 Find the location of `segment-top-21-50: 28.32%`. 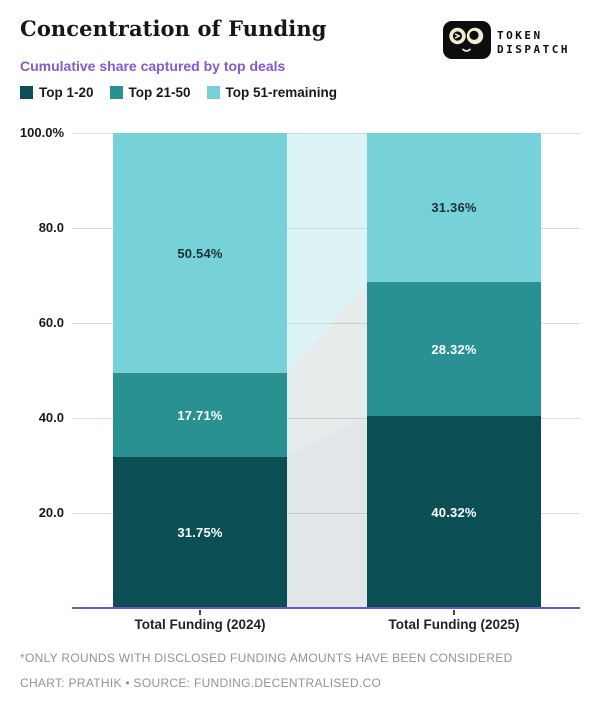

segment-top-21-50: 28.32% is located at coordinates (454, 349).